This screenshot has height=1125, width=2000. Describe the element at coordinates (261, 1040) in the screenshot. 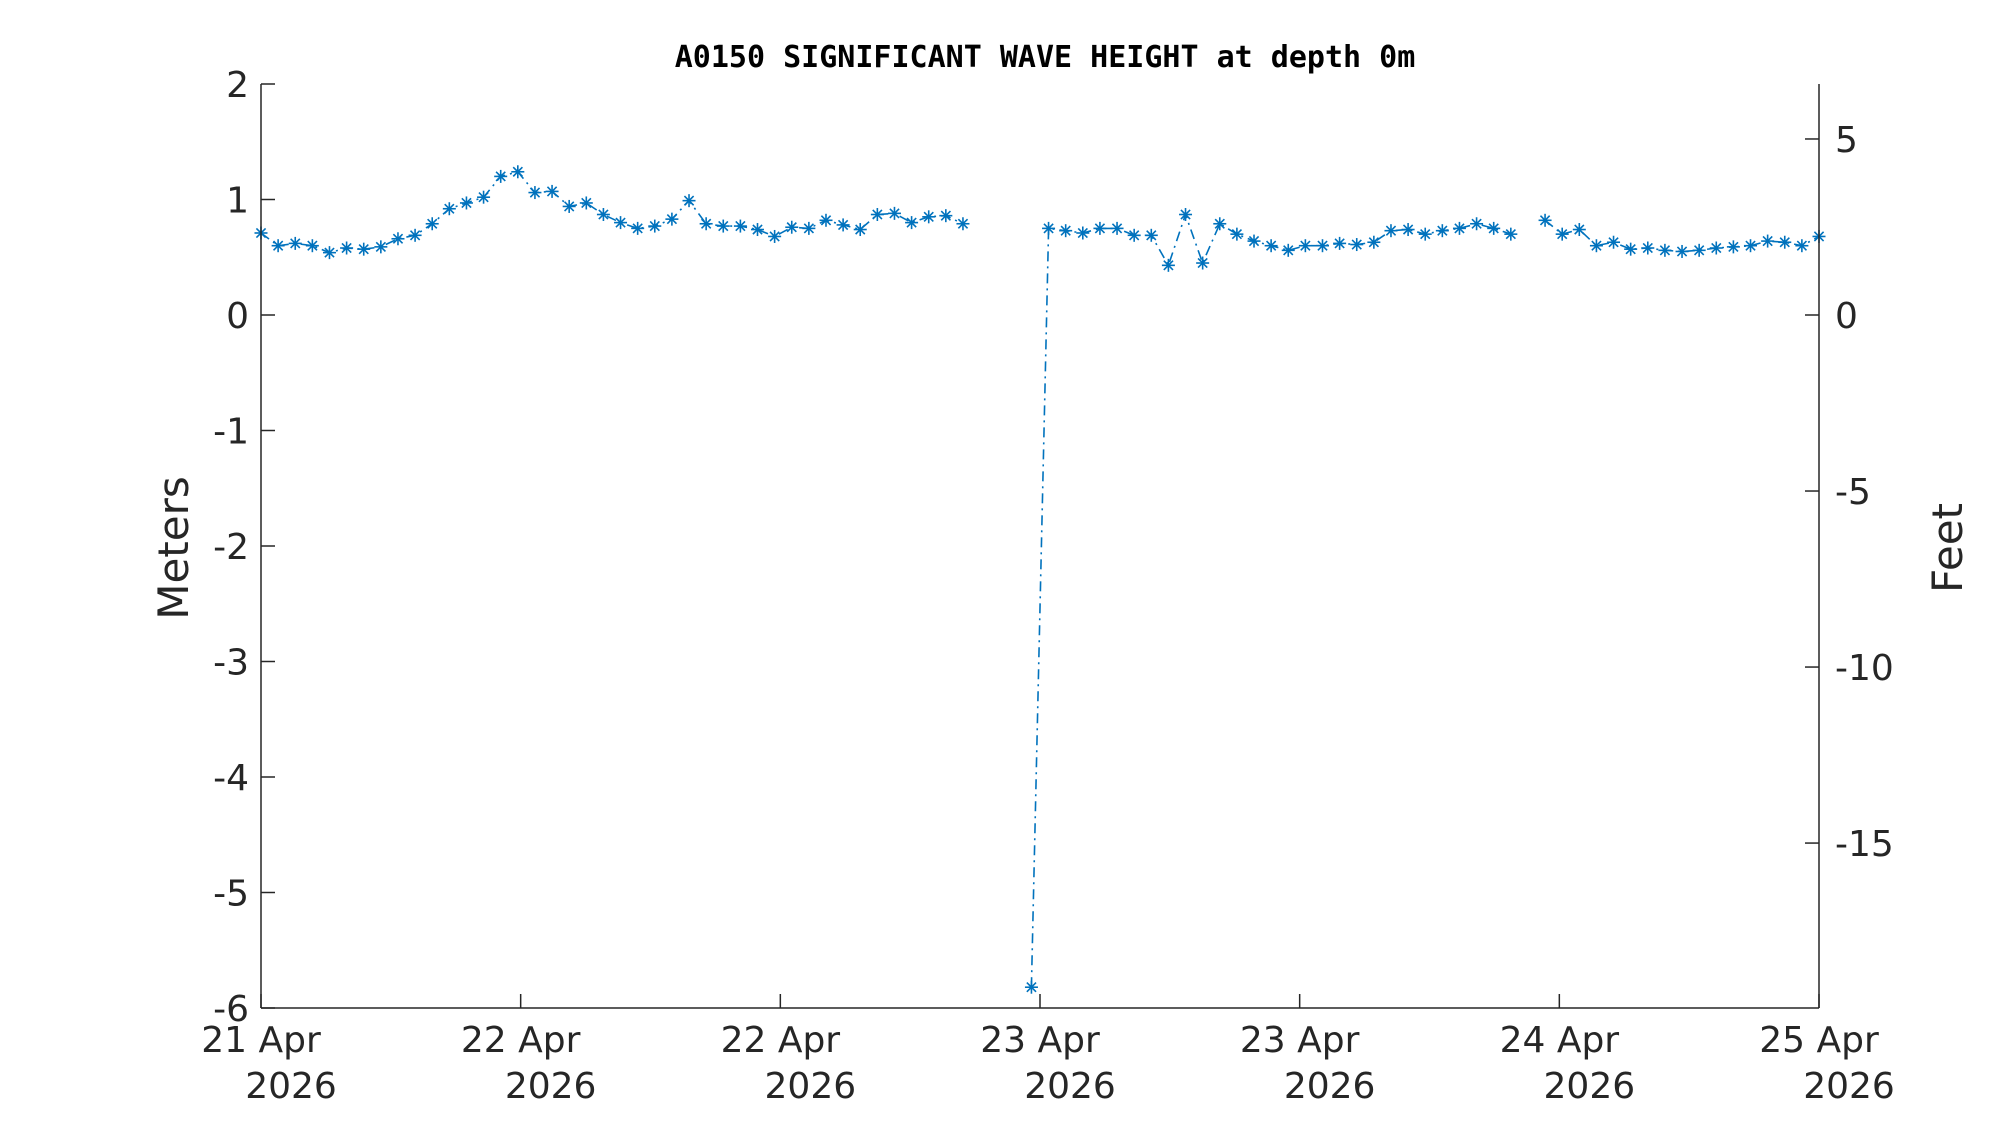

I see `x-tick-label-day: 21 Apr` at that location.